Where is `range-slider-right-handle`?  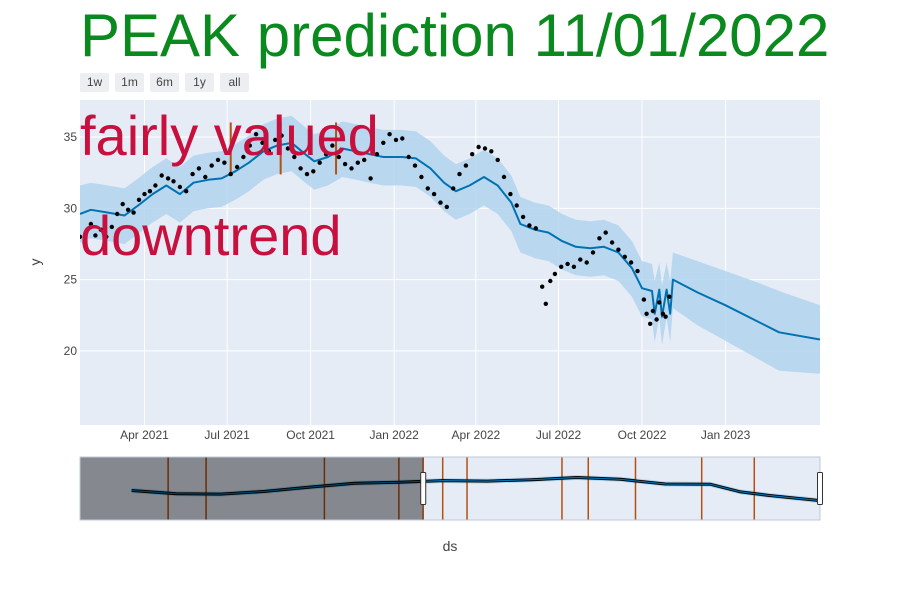 range-slider-right-handle is located at coordinates (820, 488).